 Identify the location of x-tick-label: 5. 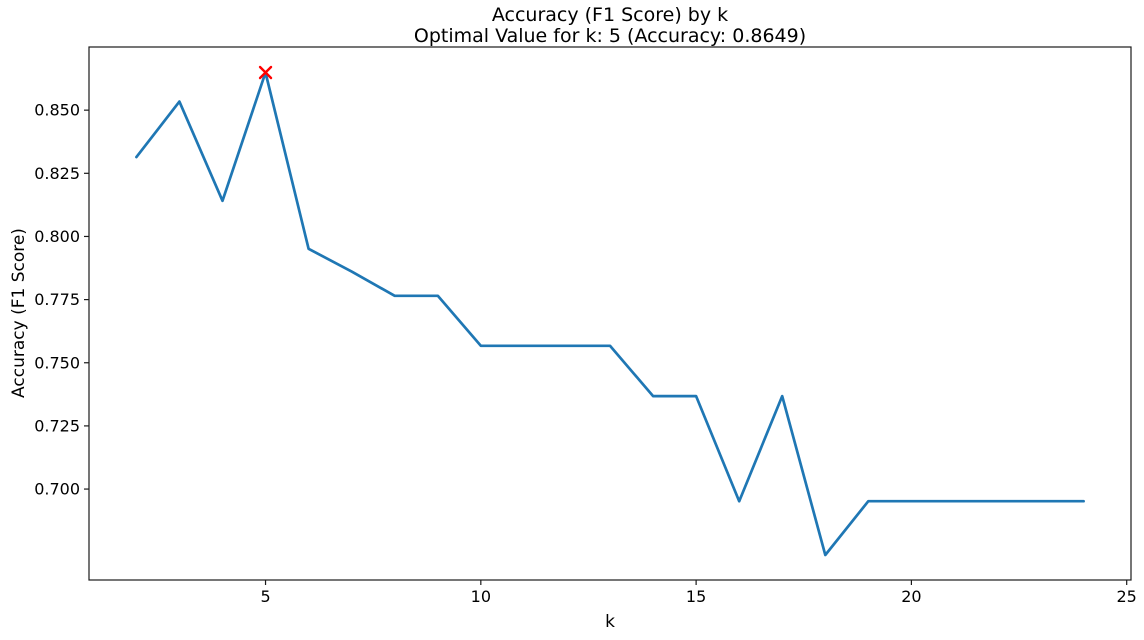
(265, 596).